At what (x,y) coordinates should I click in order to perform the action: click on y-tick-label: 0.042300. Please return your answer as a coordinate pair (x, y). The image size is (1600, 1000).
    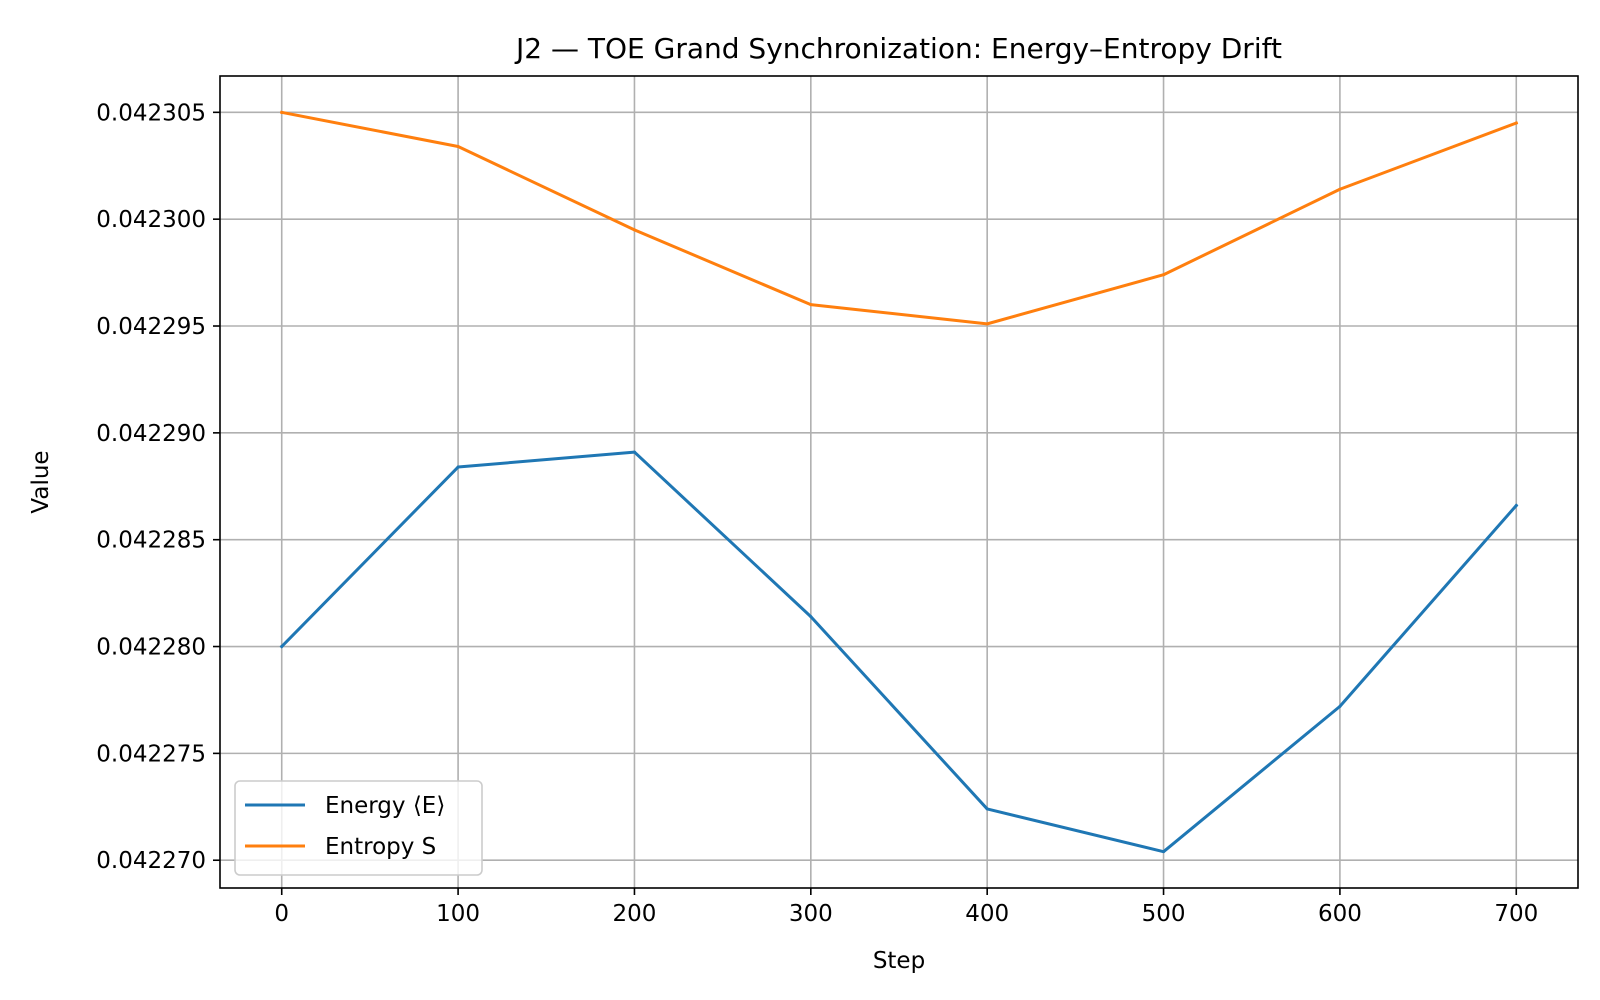
    Looking at the image, I should click on (151, 220).